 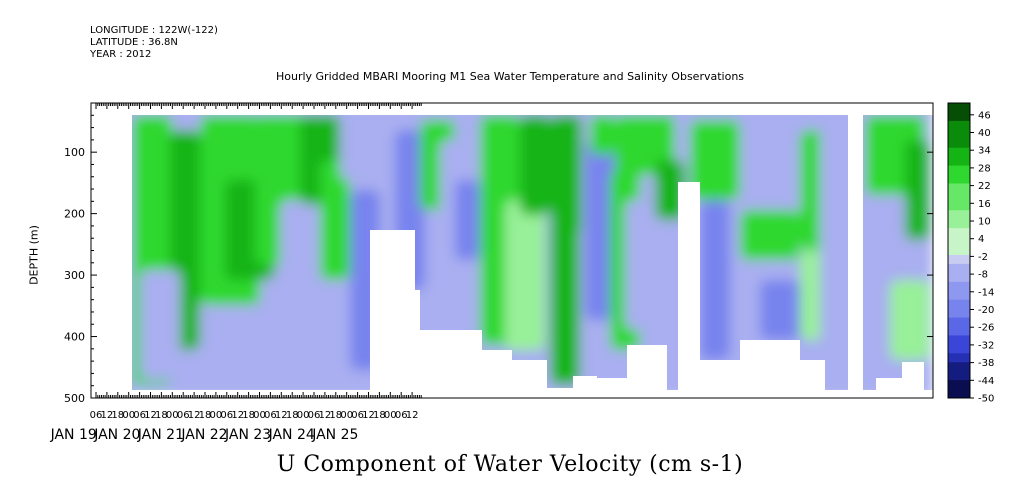 What do you see at coordinates (74, 275) in the screenshot?
I see `y-tick-label: 300` at bounding box center [74, 275].